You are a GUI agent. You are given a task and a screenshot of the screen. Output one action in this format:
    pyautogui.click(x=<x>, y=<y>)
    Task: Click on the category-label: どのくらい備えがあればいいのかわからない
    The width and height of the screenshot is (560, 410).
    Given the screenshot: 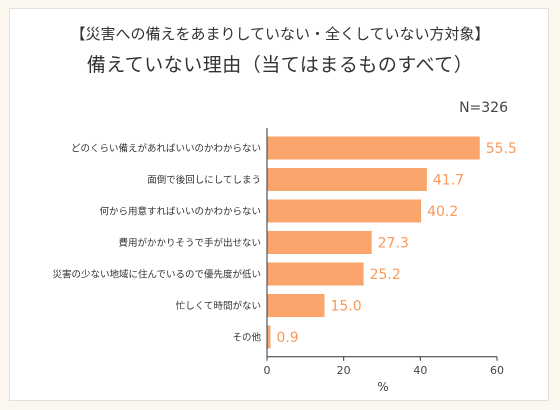 What is the action you would take?
    pyautogui.click(x=166, y=149)
    